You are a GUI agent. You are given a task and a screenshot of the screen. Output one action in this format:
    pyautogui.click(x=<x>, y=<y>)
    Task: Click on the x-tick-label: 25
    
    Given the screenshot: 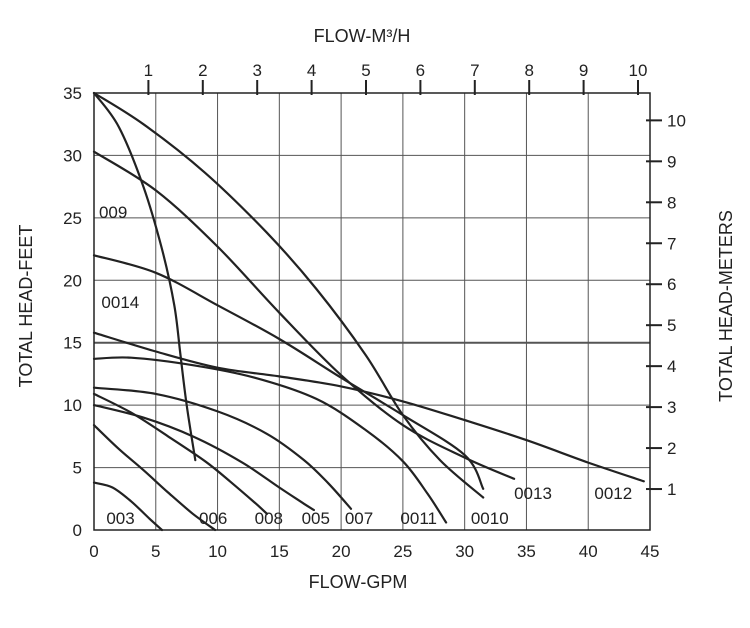 What is the action you would take?
    pyautogui.click(x=402, y=551)
    